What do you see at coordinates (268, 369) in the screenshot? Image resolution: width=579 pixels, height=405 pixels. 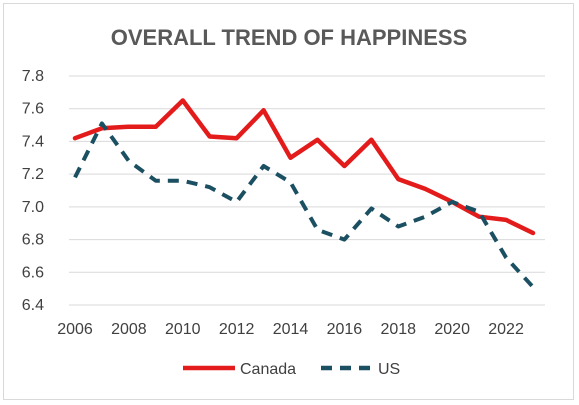 I see `legend-label-canada: Canada` at bounding box center [268, 369].